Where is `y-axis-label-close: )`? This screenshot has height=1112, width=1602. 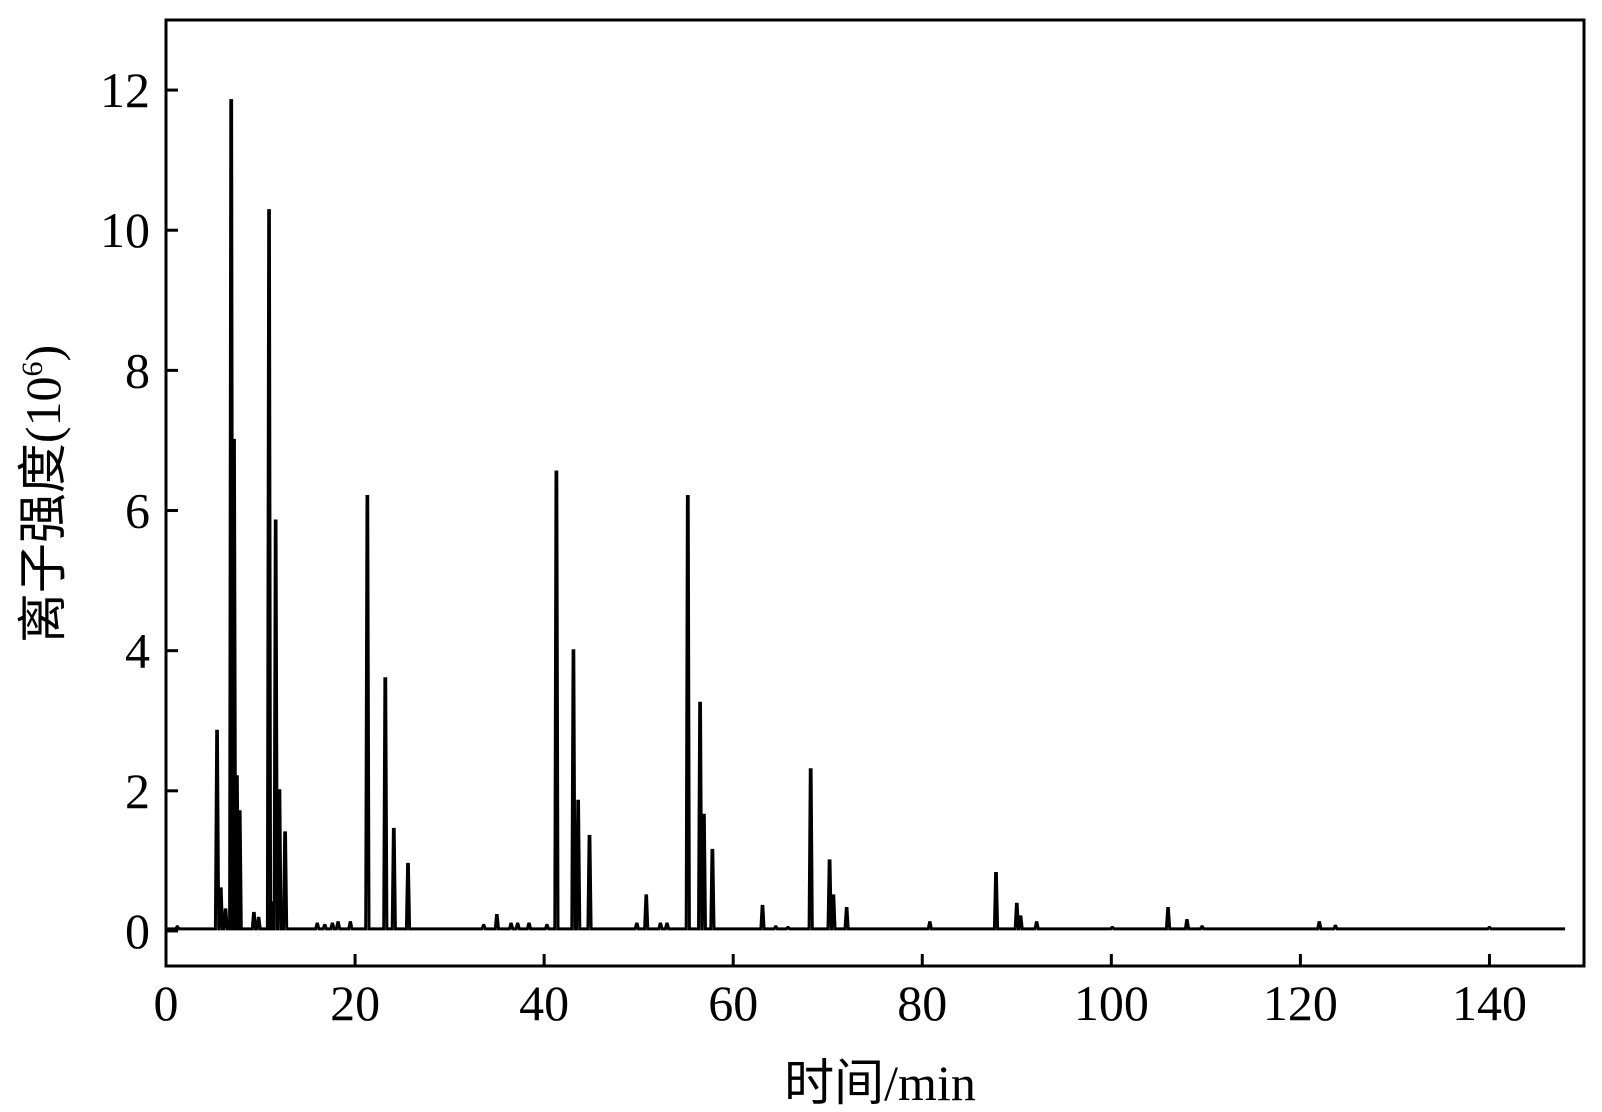 y-axis-label-close: ) is located at coordinates (43, 353).